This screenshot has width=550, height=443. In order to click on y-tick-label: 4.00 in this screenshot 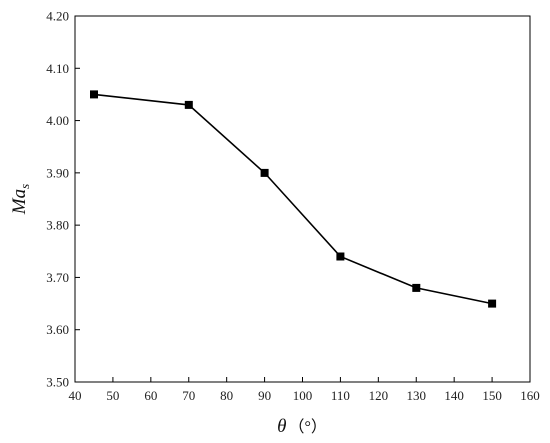, I will do `click(57, 120)`.